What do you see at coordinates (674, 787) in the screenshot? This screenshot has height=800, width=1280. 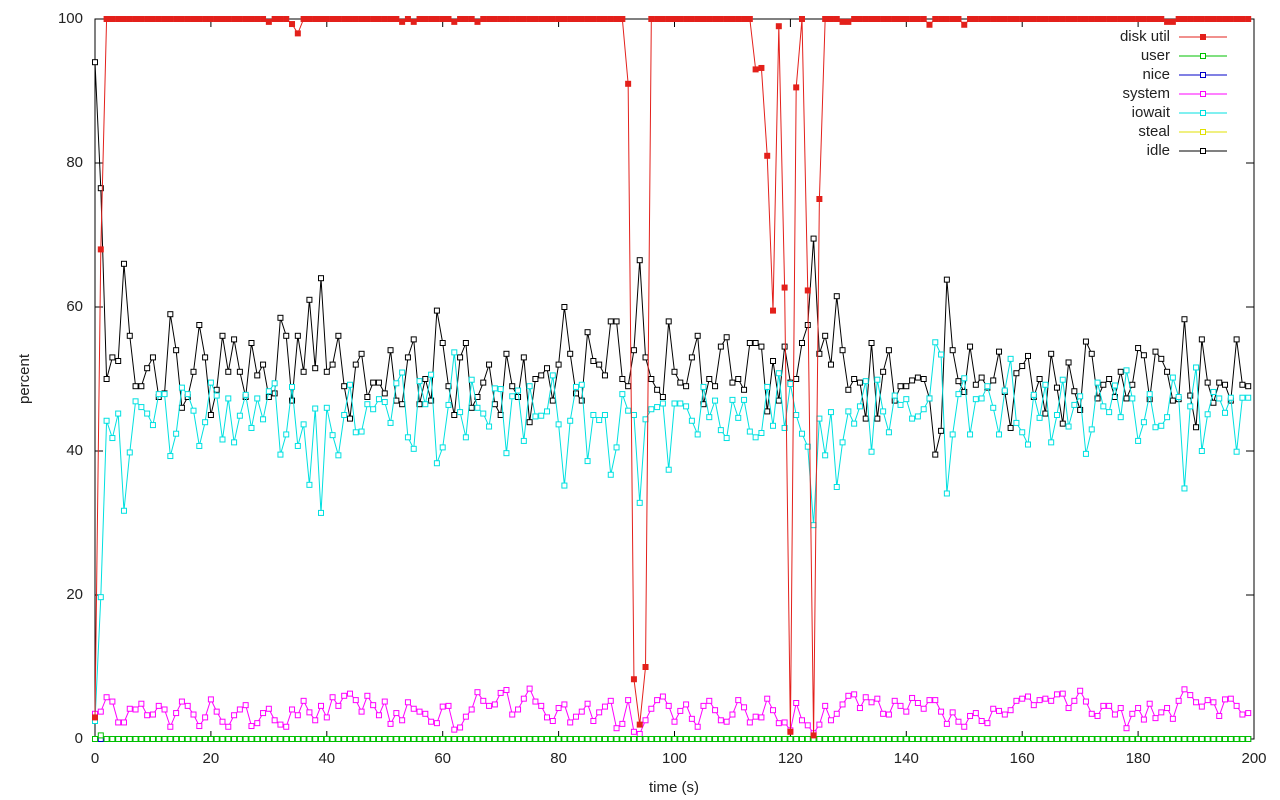 I see `x-axis-label: time (s)` at bounding box center [674, 787].